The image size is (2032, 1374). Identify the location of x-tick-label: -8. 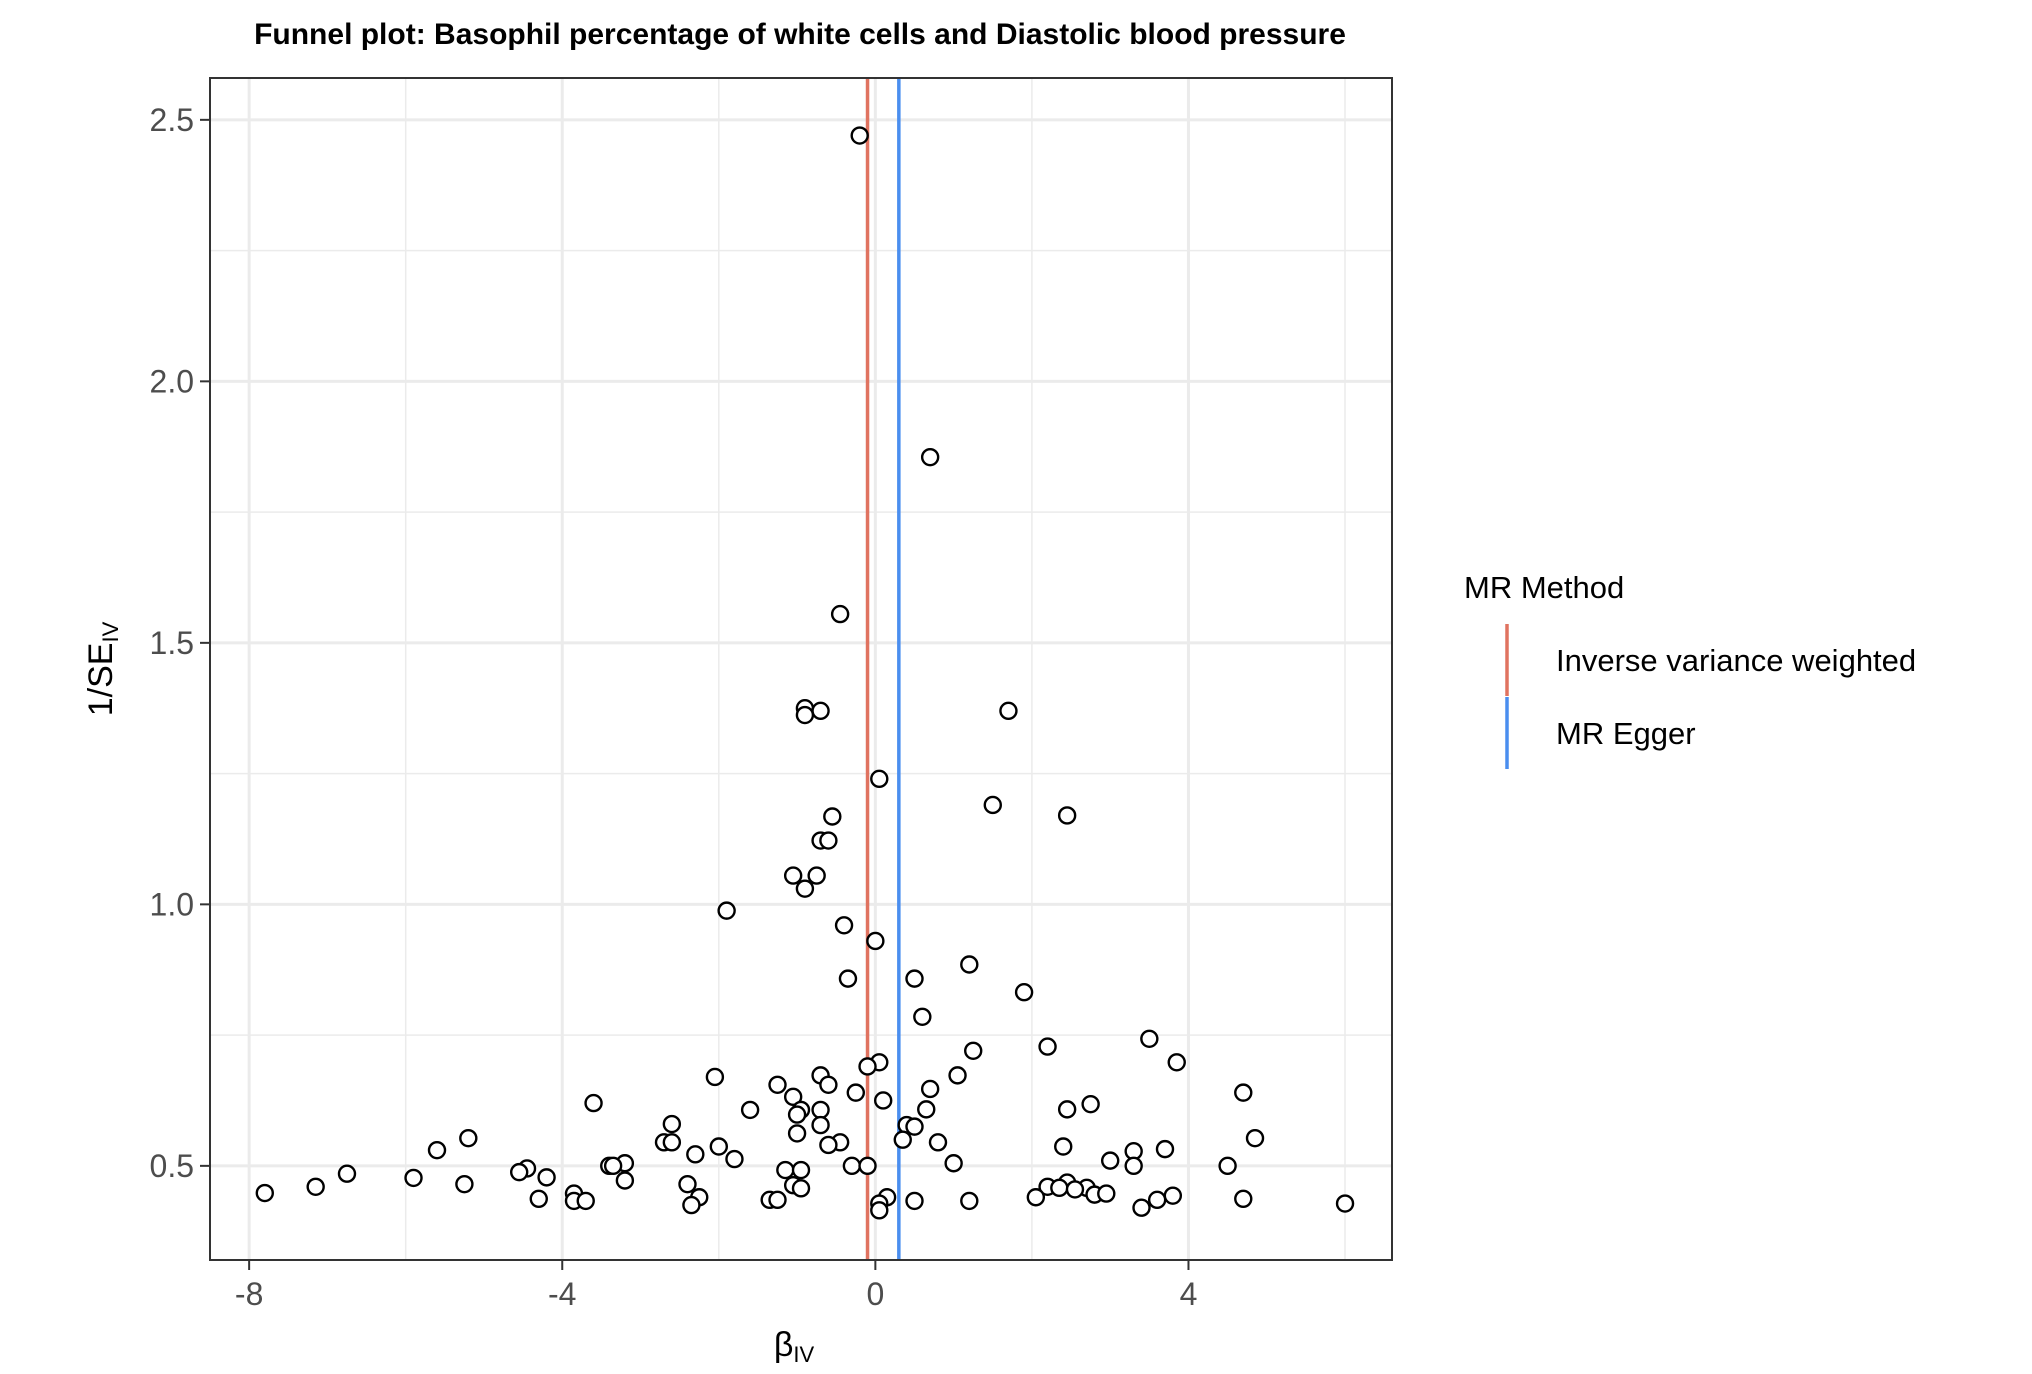
(249, 1294).